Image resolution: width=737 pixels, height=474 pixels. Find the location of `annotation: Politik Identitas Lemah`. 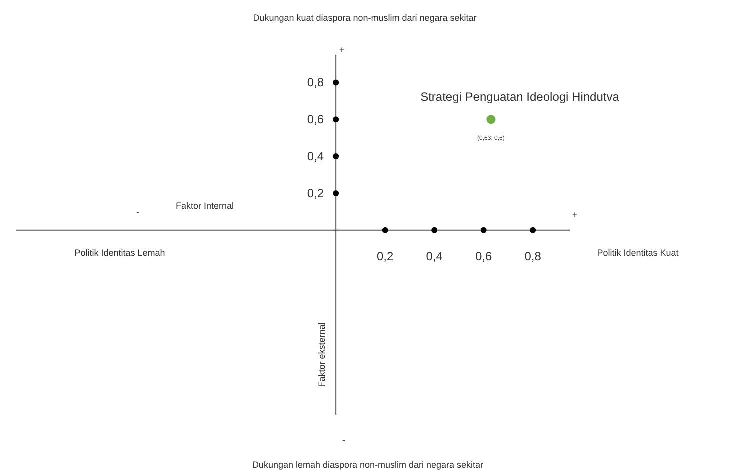

annotation: Politik Identitas Lemah is located at coordinates (120, 253).